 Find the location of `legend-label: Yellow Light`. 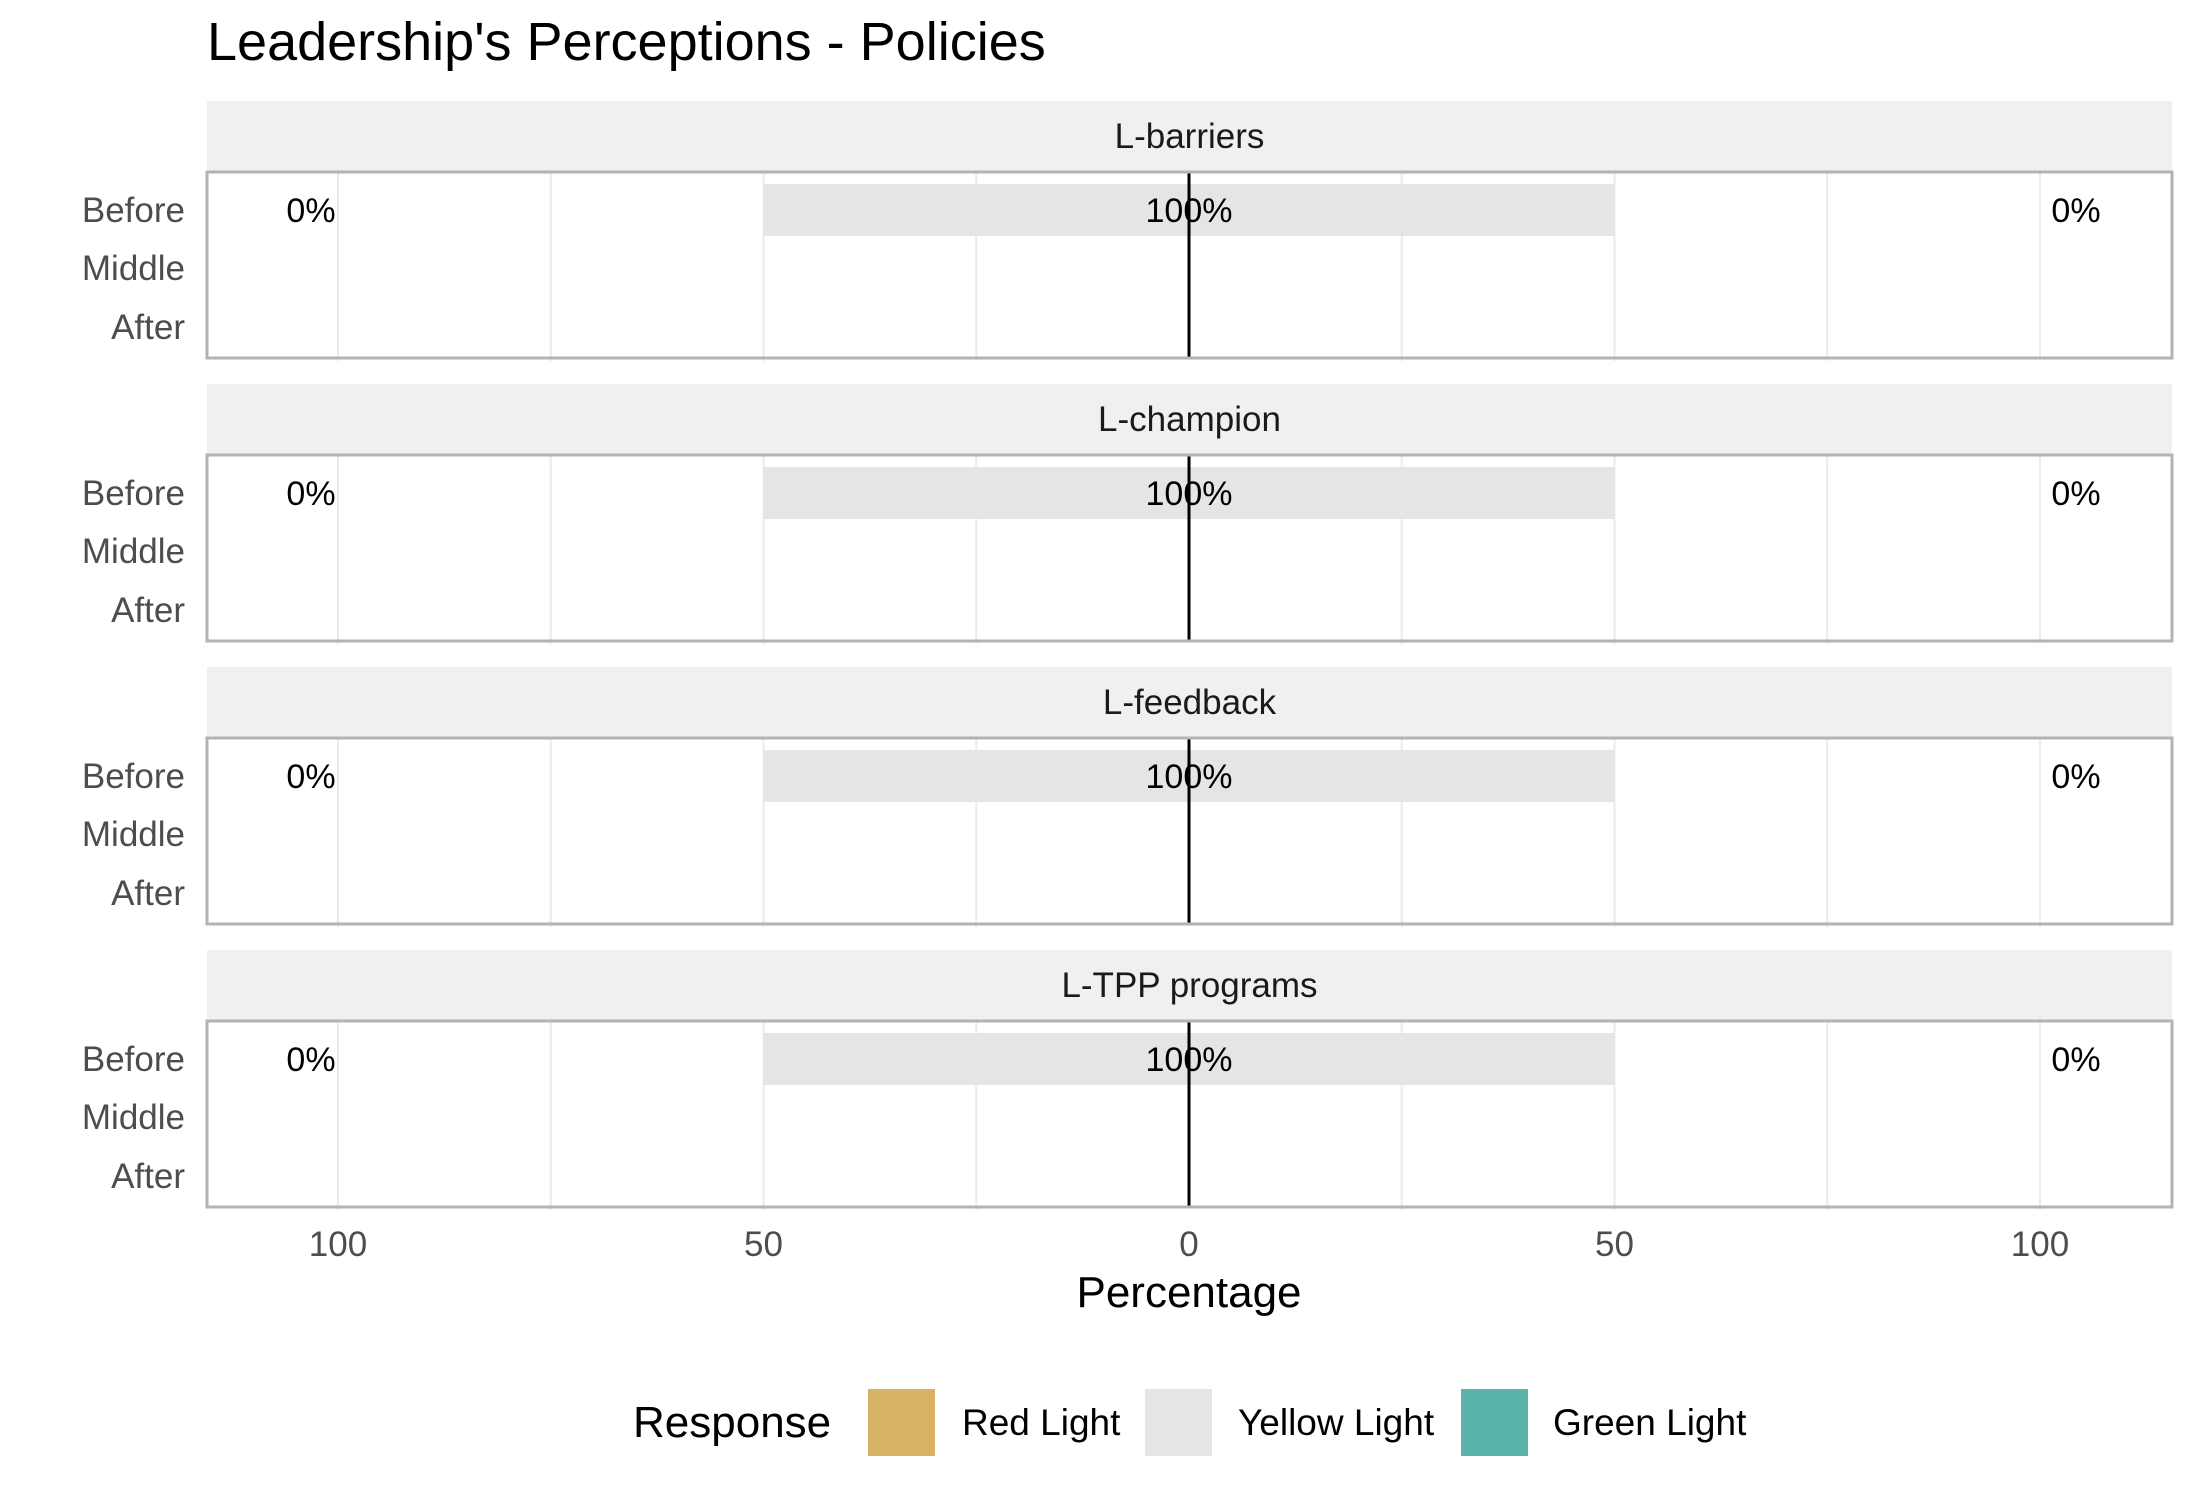

legend-label: Yellow Light is located at coordinates (1336, 1422).